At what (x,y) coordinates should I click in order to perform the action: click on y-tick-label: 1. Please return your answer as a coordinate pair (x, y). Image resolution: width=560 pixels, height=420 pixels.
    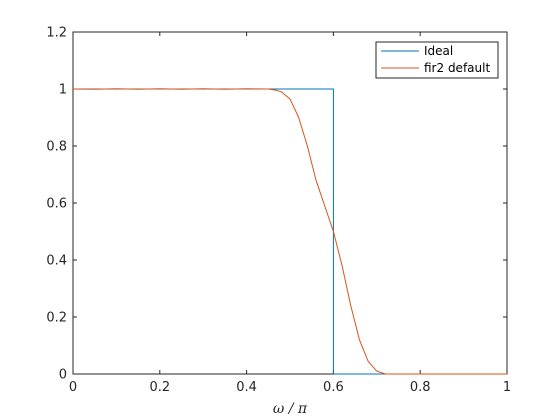
    Looking at the image, I should click on (63, 90).